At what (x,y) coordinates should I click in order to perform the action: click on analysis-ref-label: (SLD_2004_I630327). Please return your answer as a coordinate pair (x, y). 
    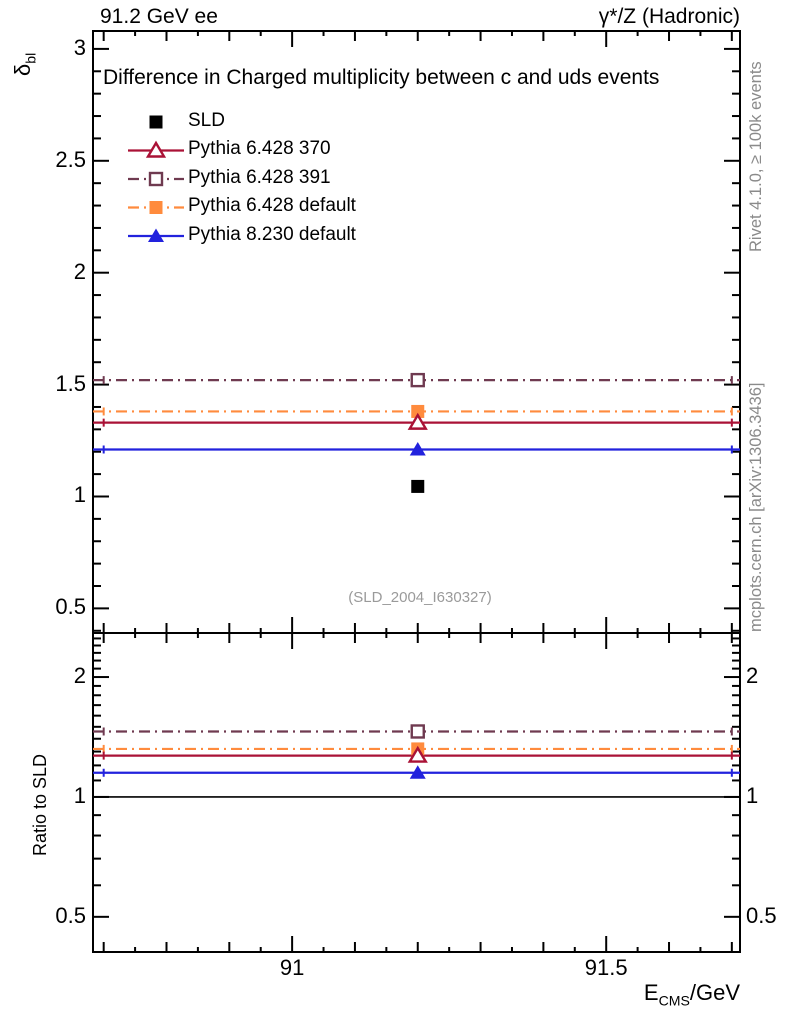
    Looking at the image, I should click on (420, 597).